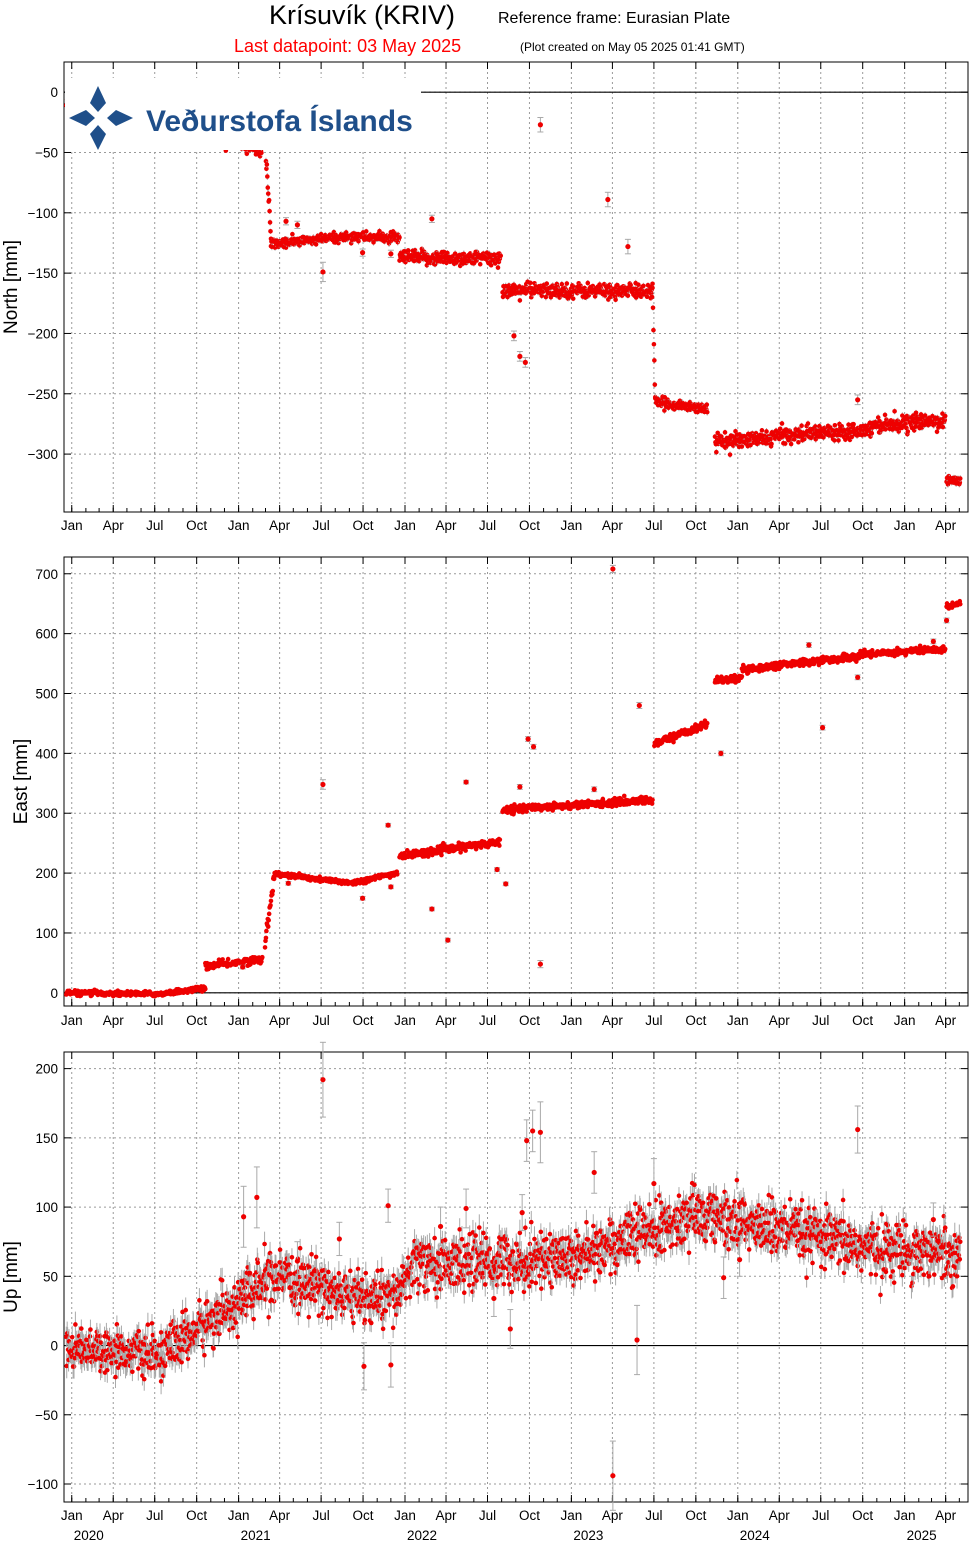  Describe the element at coordinates (46, 152) in the screenshot. I see `y-tick-label: −50` at that location.